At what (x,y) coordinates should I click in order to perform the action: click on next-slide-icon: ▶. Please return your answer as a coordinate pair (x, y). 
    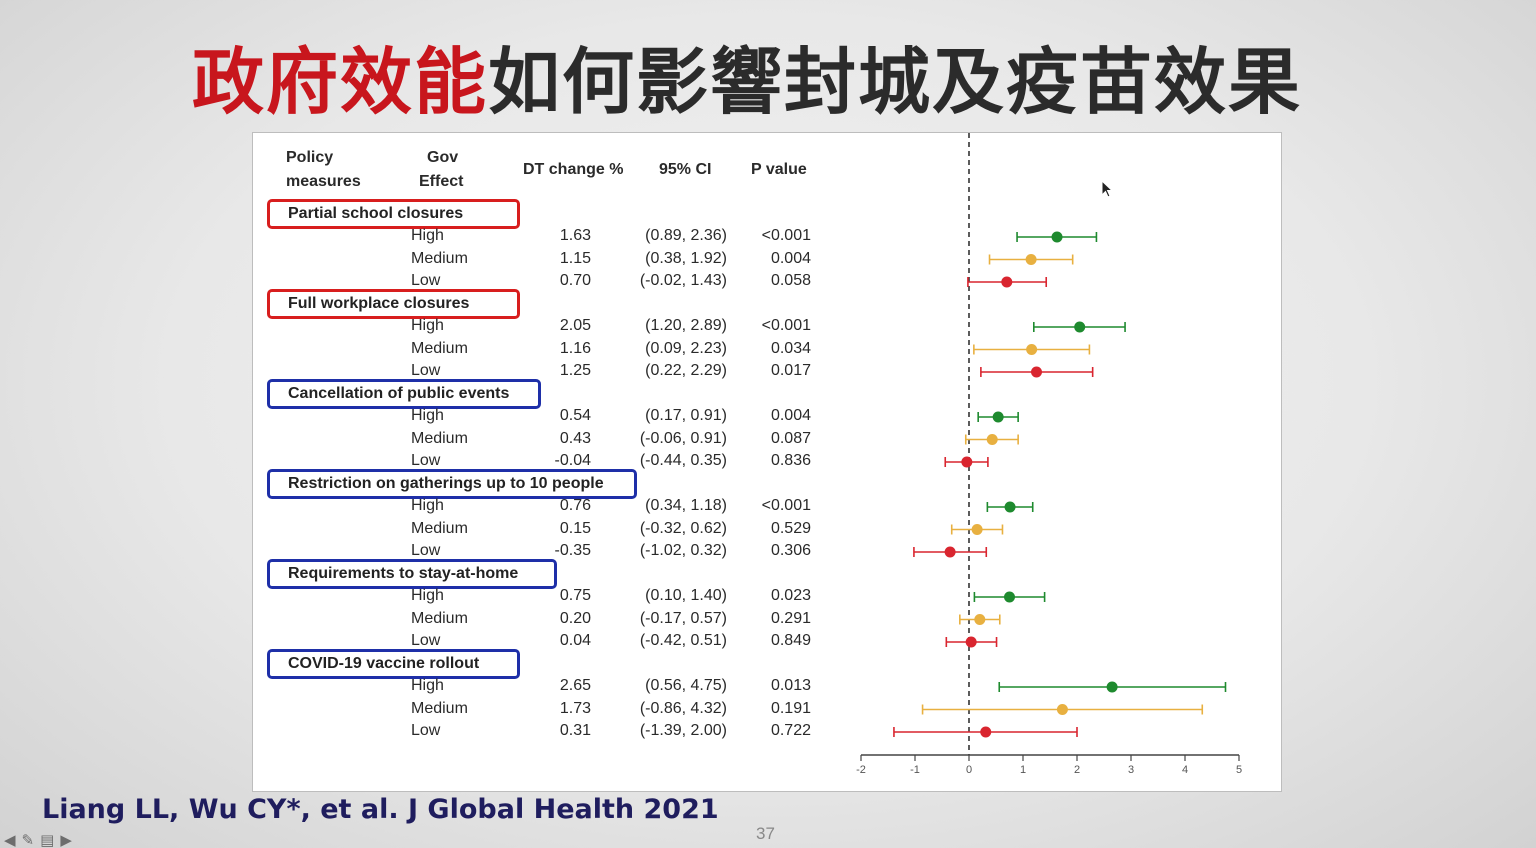
    Looking at the image, I should click on (66, 839).